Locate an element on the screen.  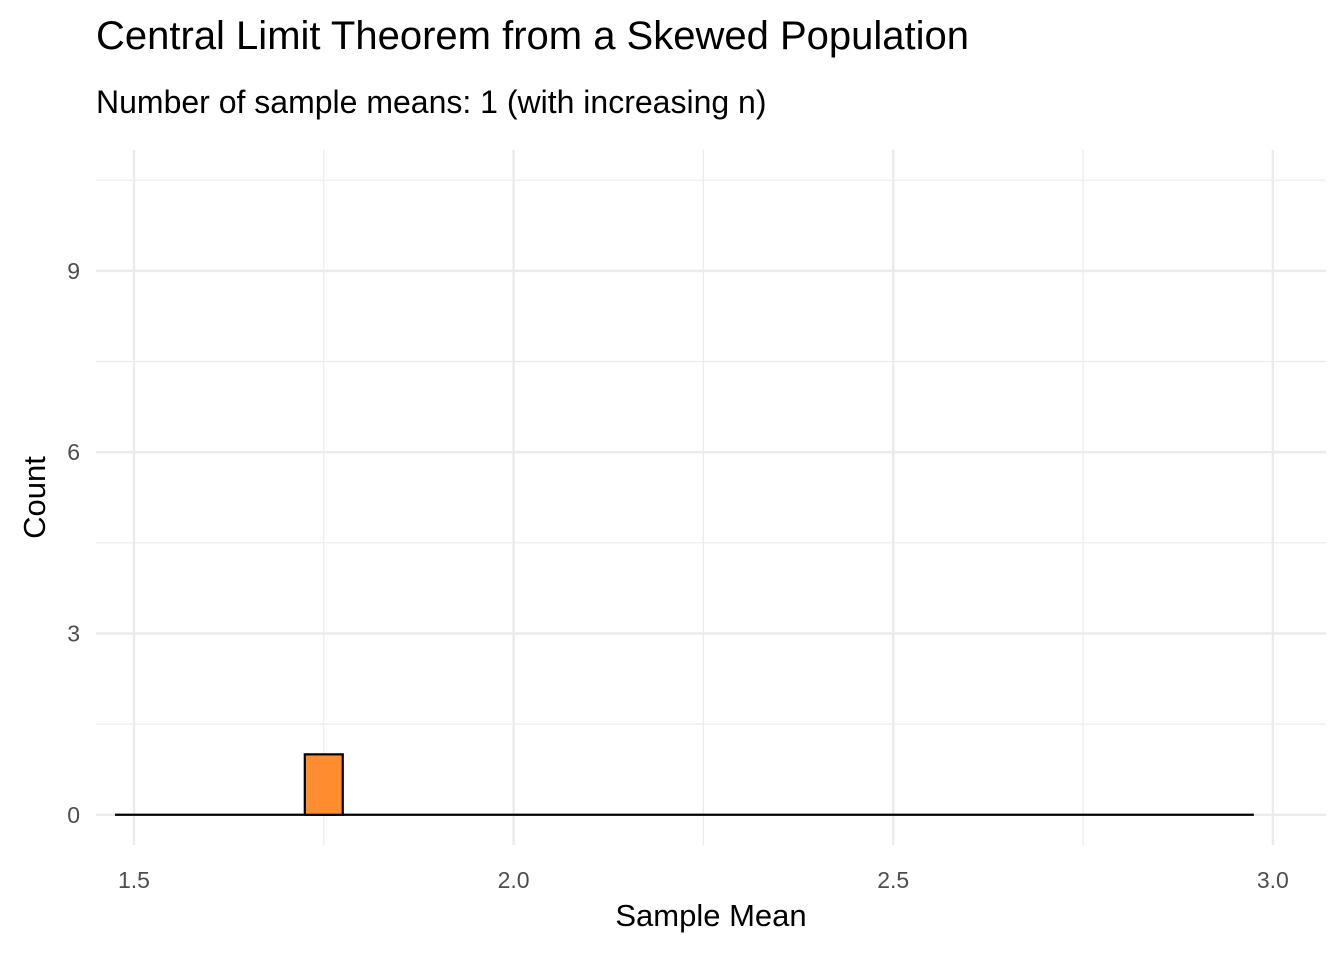
y-tick-label: 3 is located at coordinates (73, 633).